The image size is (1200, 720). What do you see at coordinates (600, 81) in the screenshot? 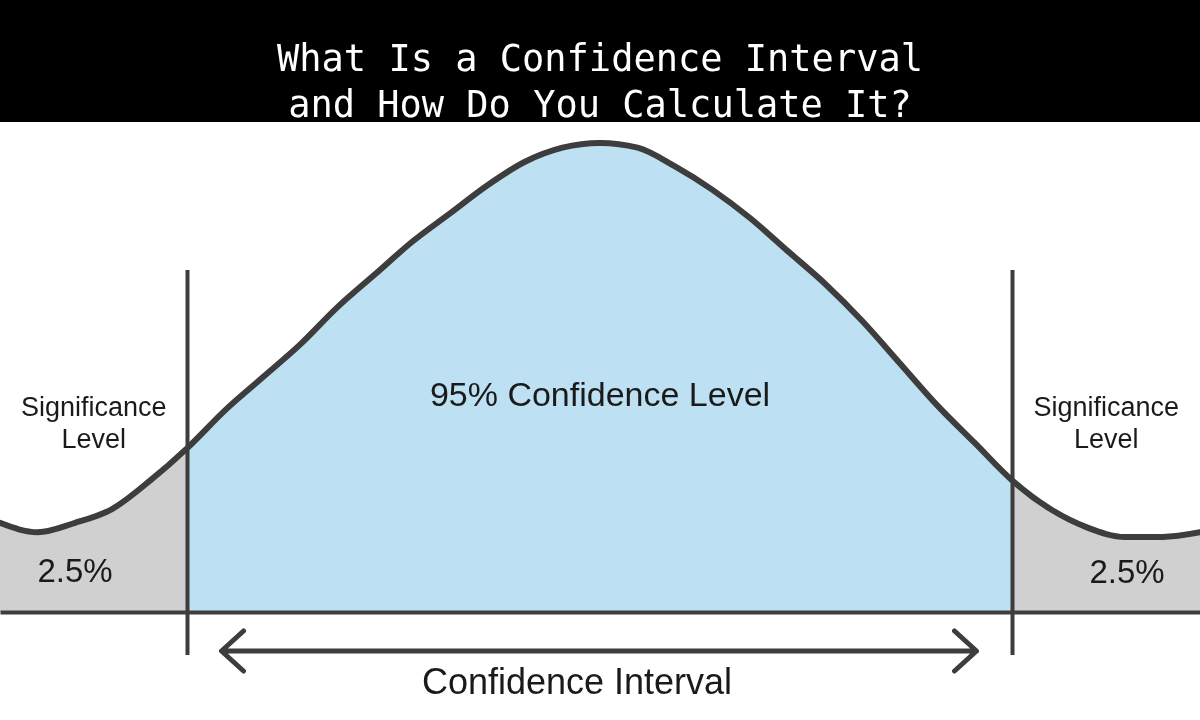
I see `chart-title: What Is a Confidence Interval and How Do You Calculate It?` at bounding box center [600, 81].